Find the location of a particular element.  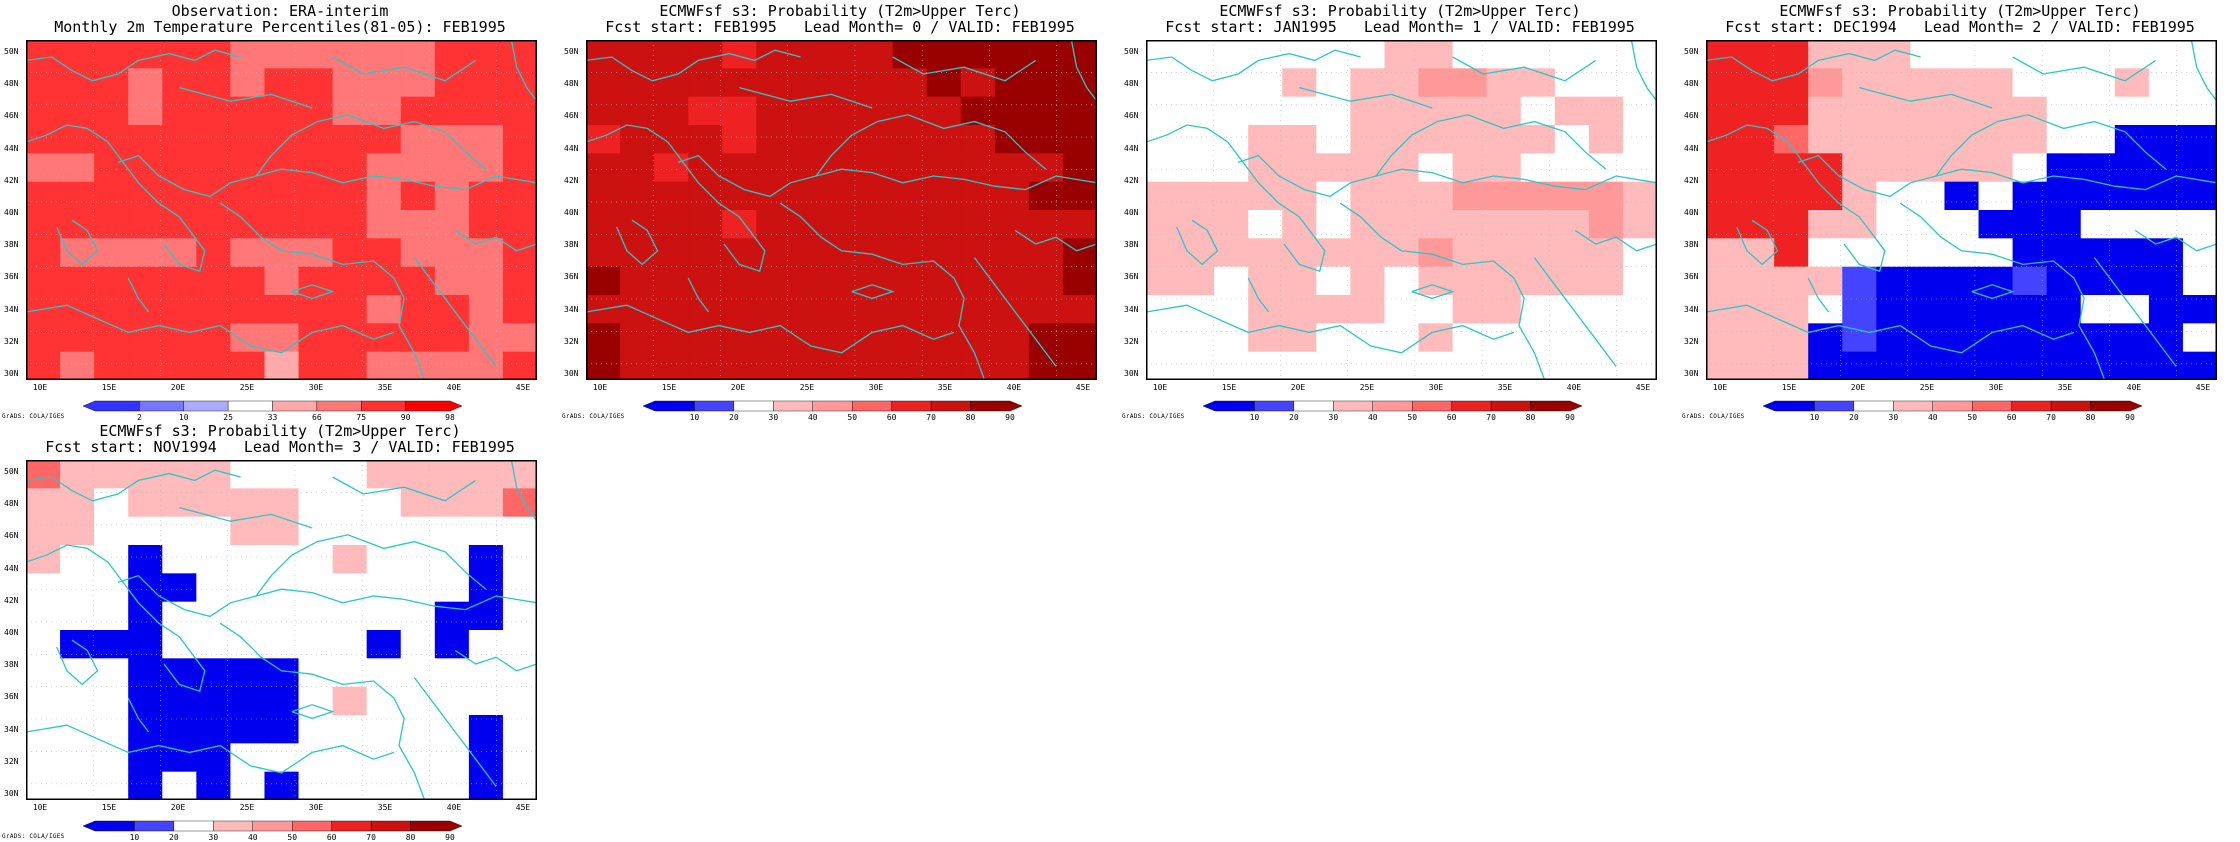

panel-title-line1: ECMWFsf s3: Probability (T2m>Upper Terc) is located at coordinates (840, 11).